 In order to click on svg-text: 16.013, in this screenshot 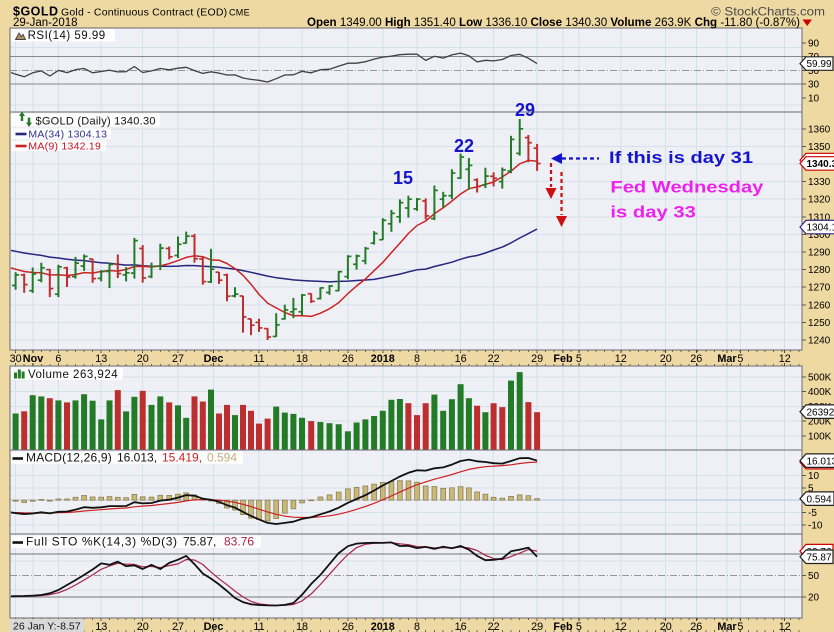, I will do `click(137, 458)`.